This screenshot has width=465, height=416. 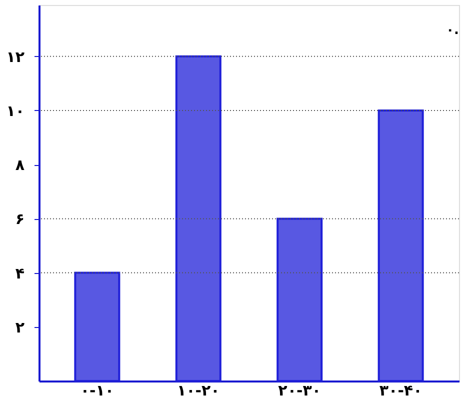 What do you see at coordinates (452, 30) in the screenshot?
I see `annotation: ۰.` at bounding box center [452, 30].